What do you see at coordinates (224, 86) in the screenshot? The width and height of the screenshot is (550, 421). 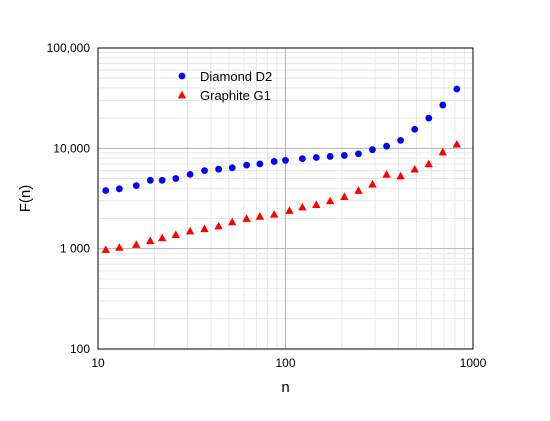 I see `legend: Diamond D2 Graphite G1` at bounding box center [224, 86].